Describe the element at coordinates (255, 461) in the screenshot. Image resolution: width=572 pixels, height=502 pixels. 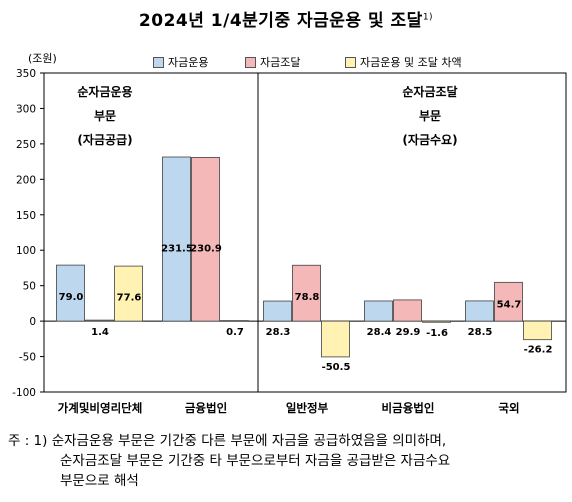
I see `footnote-line-2: 순자금조달 부문은 기간중 타 부문으로부터 자금을 공급받은 자금수요` at that location.